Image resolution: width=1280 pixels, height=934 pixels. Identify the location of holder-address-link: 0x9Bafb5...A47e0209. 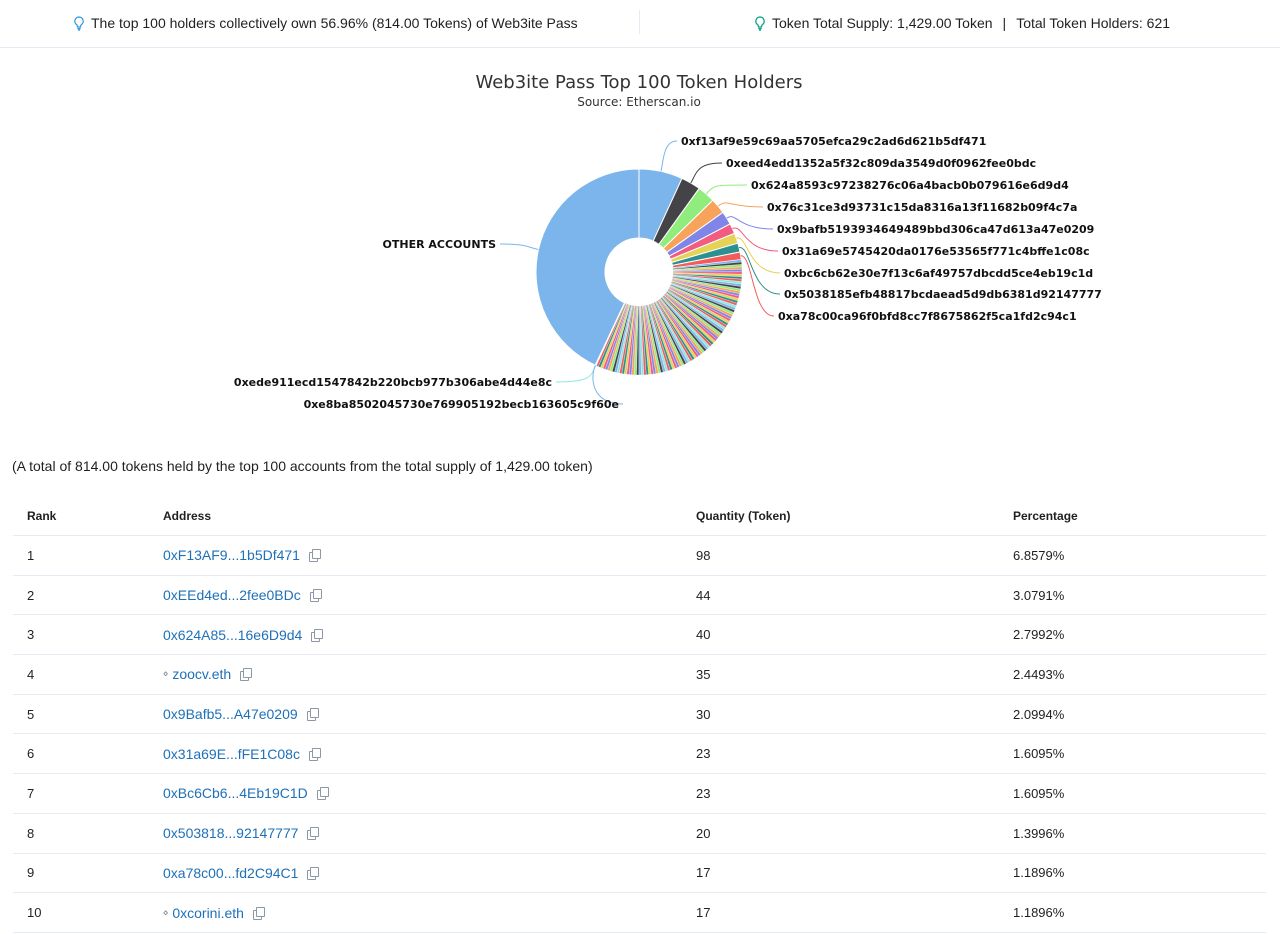
(230, 714).